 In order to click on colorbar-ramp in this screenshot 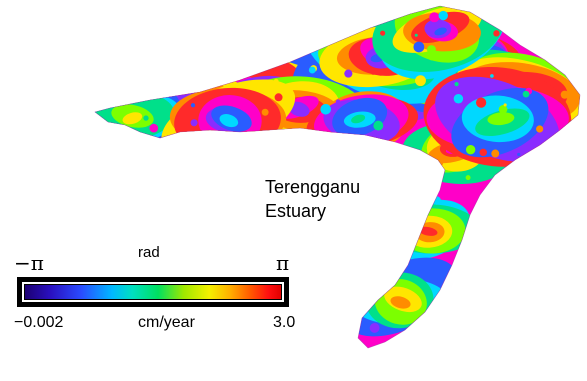, I will do `click(153, 292)`.